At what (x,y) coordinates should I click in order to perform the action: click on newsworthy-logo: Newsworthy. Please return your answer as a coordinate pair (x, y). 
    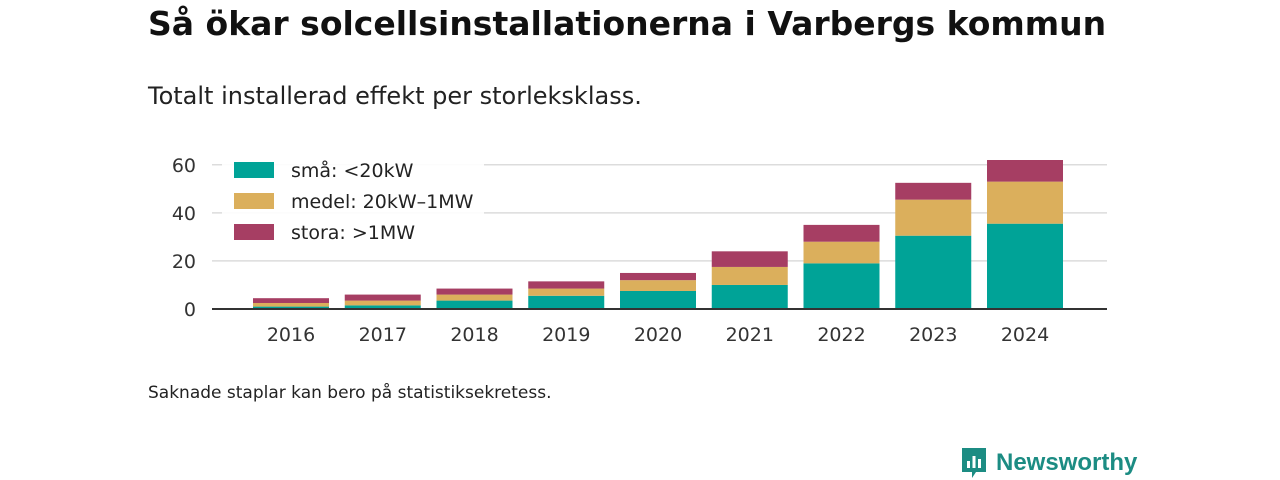
    Looking at the image, I should click on (1048, 463).